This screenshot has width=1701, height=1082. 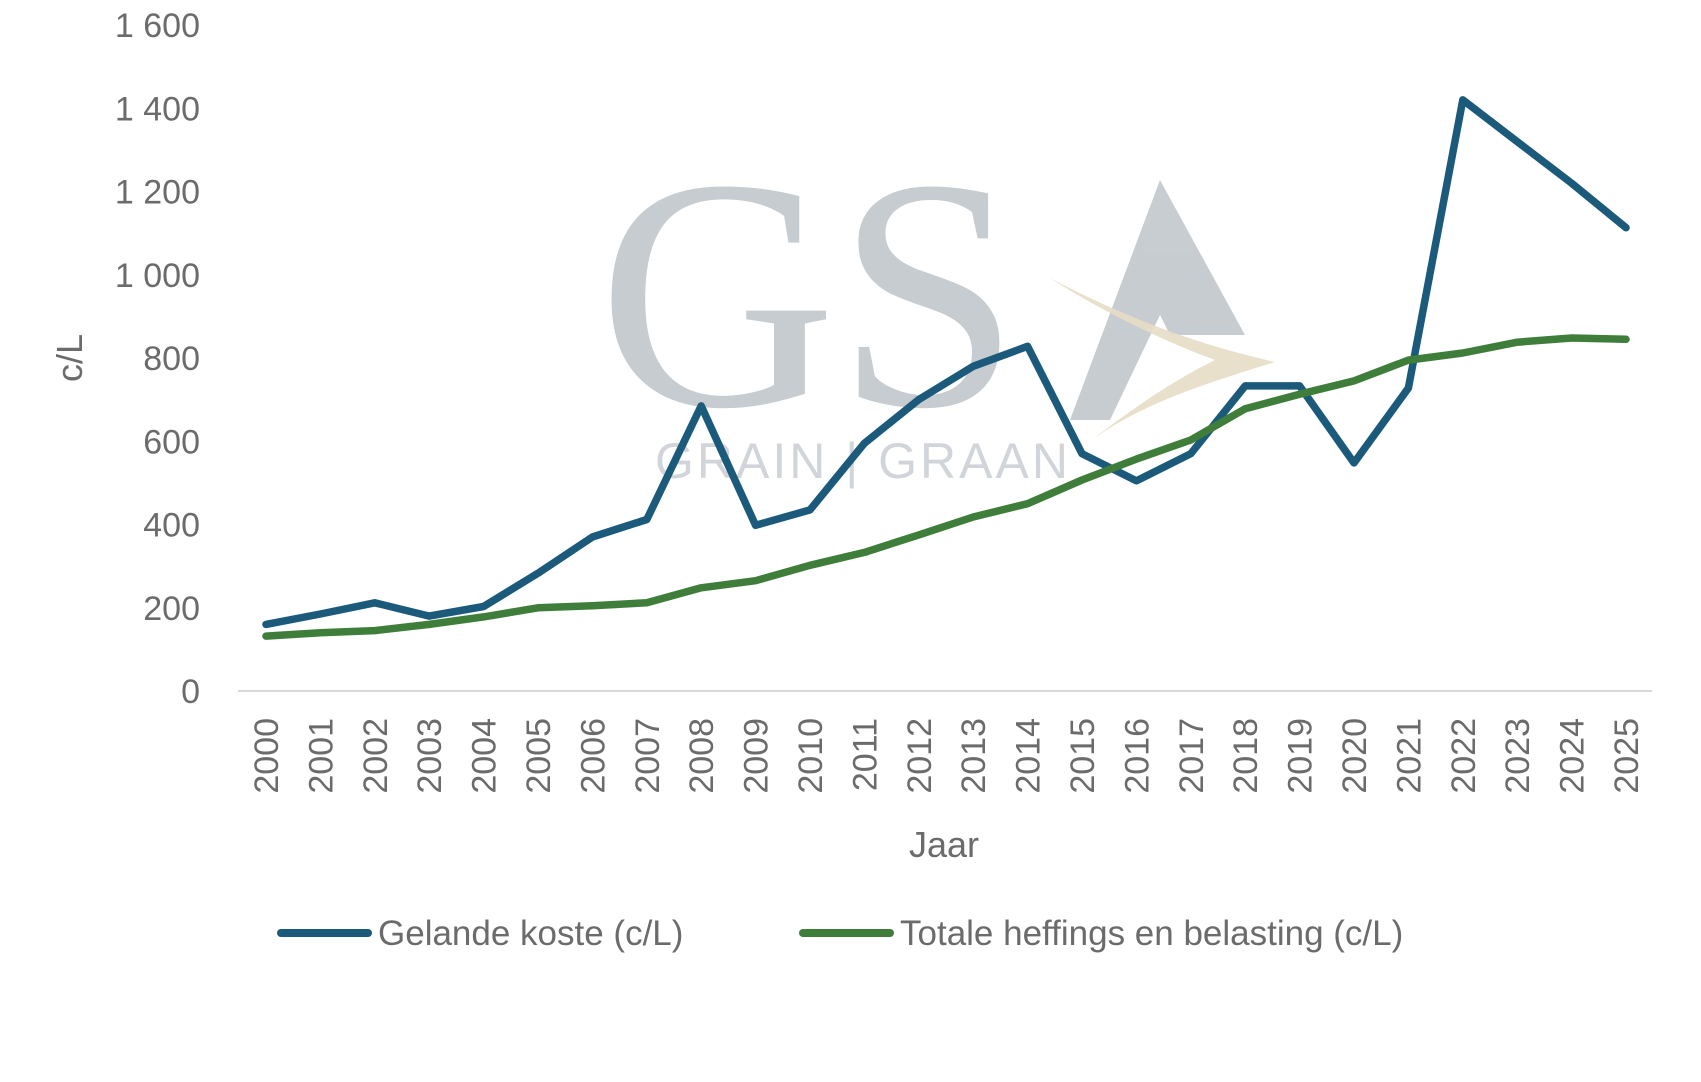 I want to click on gsa-watermark-logo: GS GRAIN | GRAAN, so click(x=936, y=300).